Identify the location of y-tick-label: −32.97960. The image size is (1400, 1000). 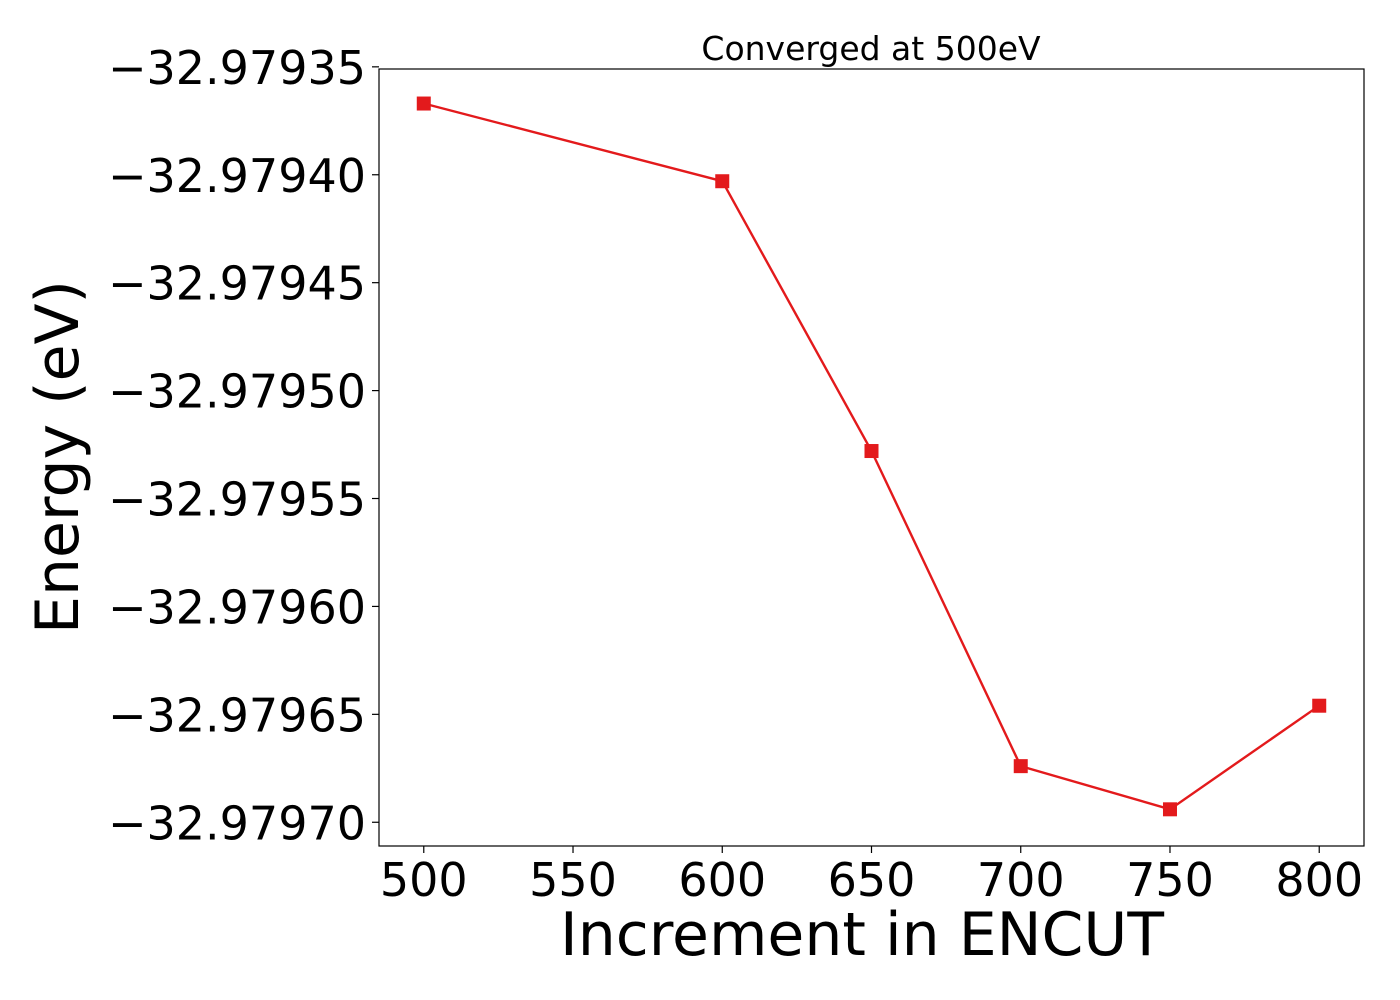
(237, 607).